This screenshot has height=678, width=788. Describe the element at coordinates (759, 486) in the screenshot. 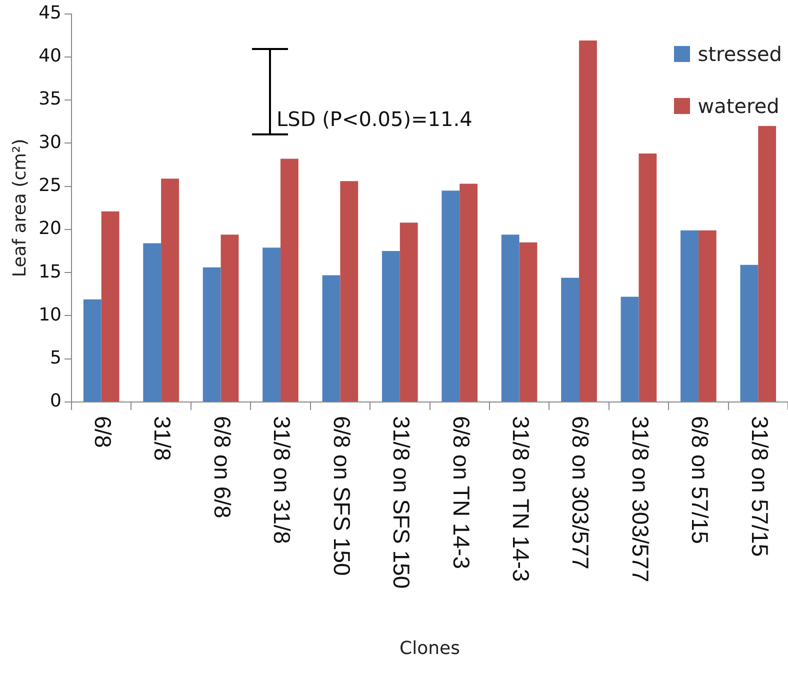

I see `x-tick-label: 31/8 on 57/15` at that location.